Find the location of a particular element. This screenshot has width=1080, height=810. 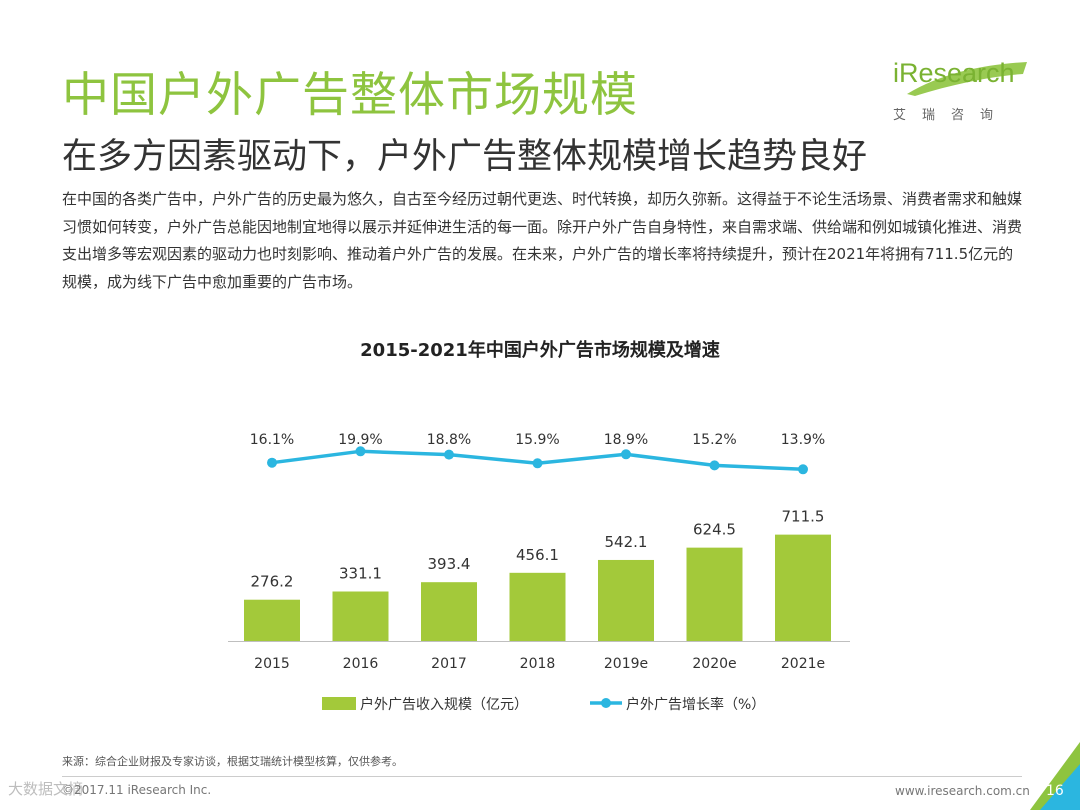

growth-rate-label: 15.2% is located at coordinates (714, 440).